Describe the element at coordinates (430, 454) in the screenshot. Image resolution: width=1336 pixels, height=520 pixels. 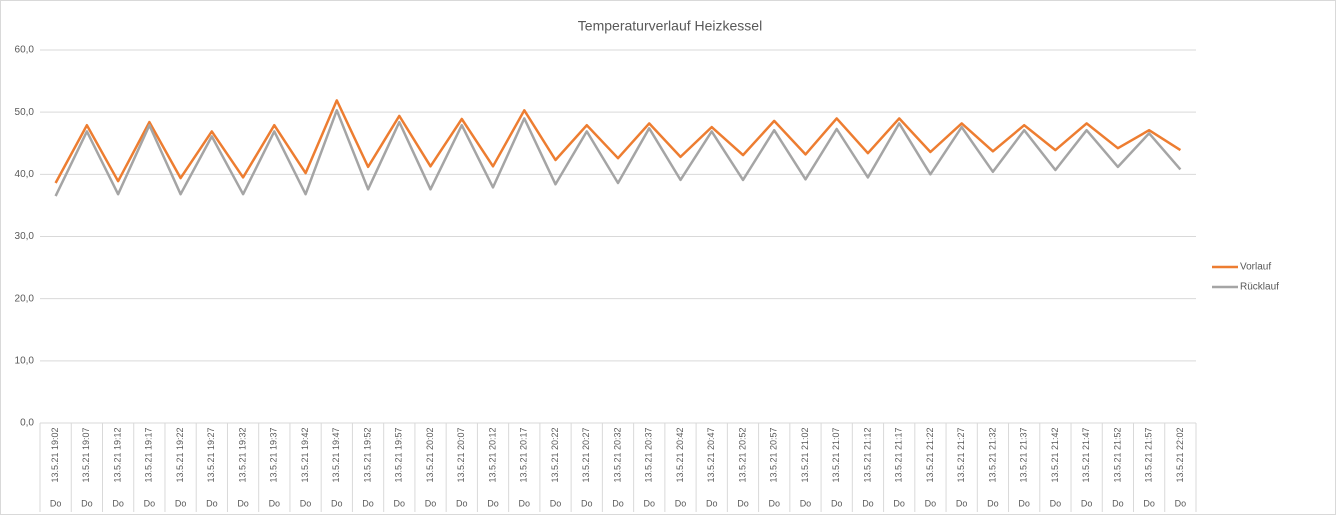
I see `x-tick-label: 13.5.21 20:02` at that location.